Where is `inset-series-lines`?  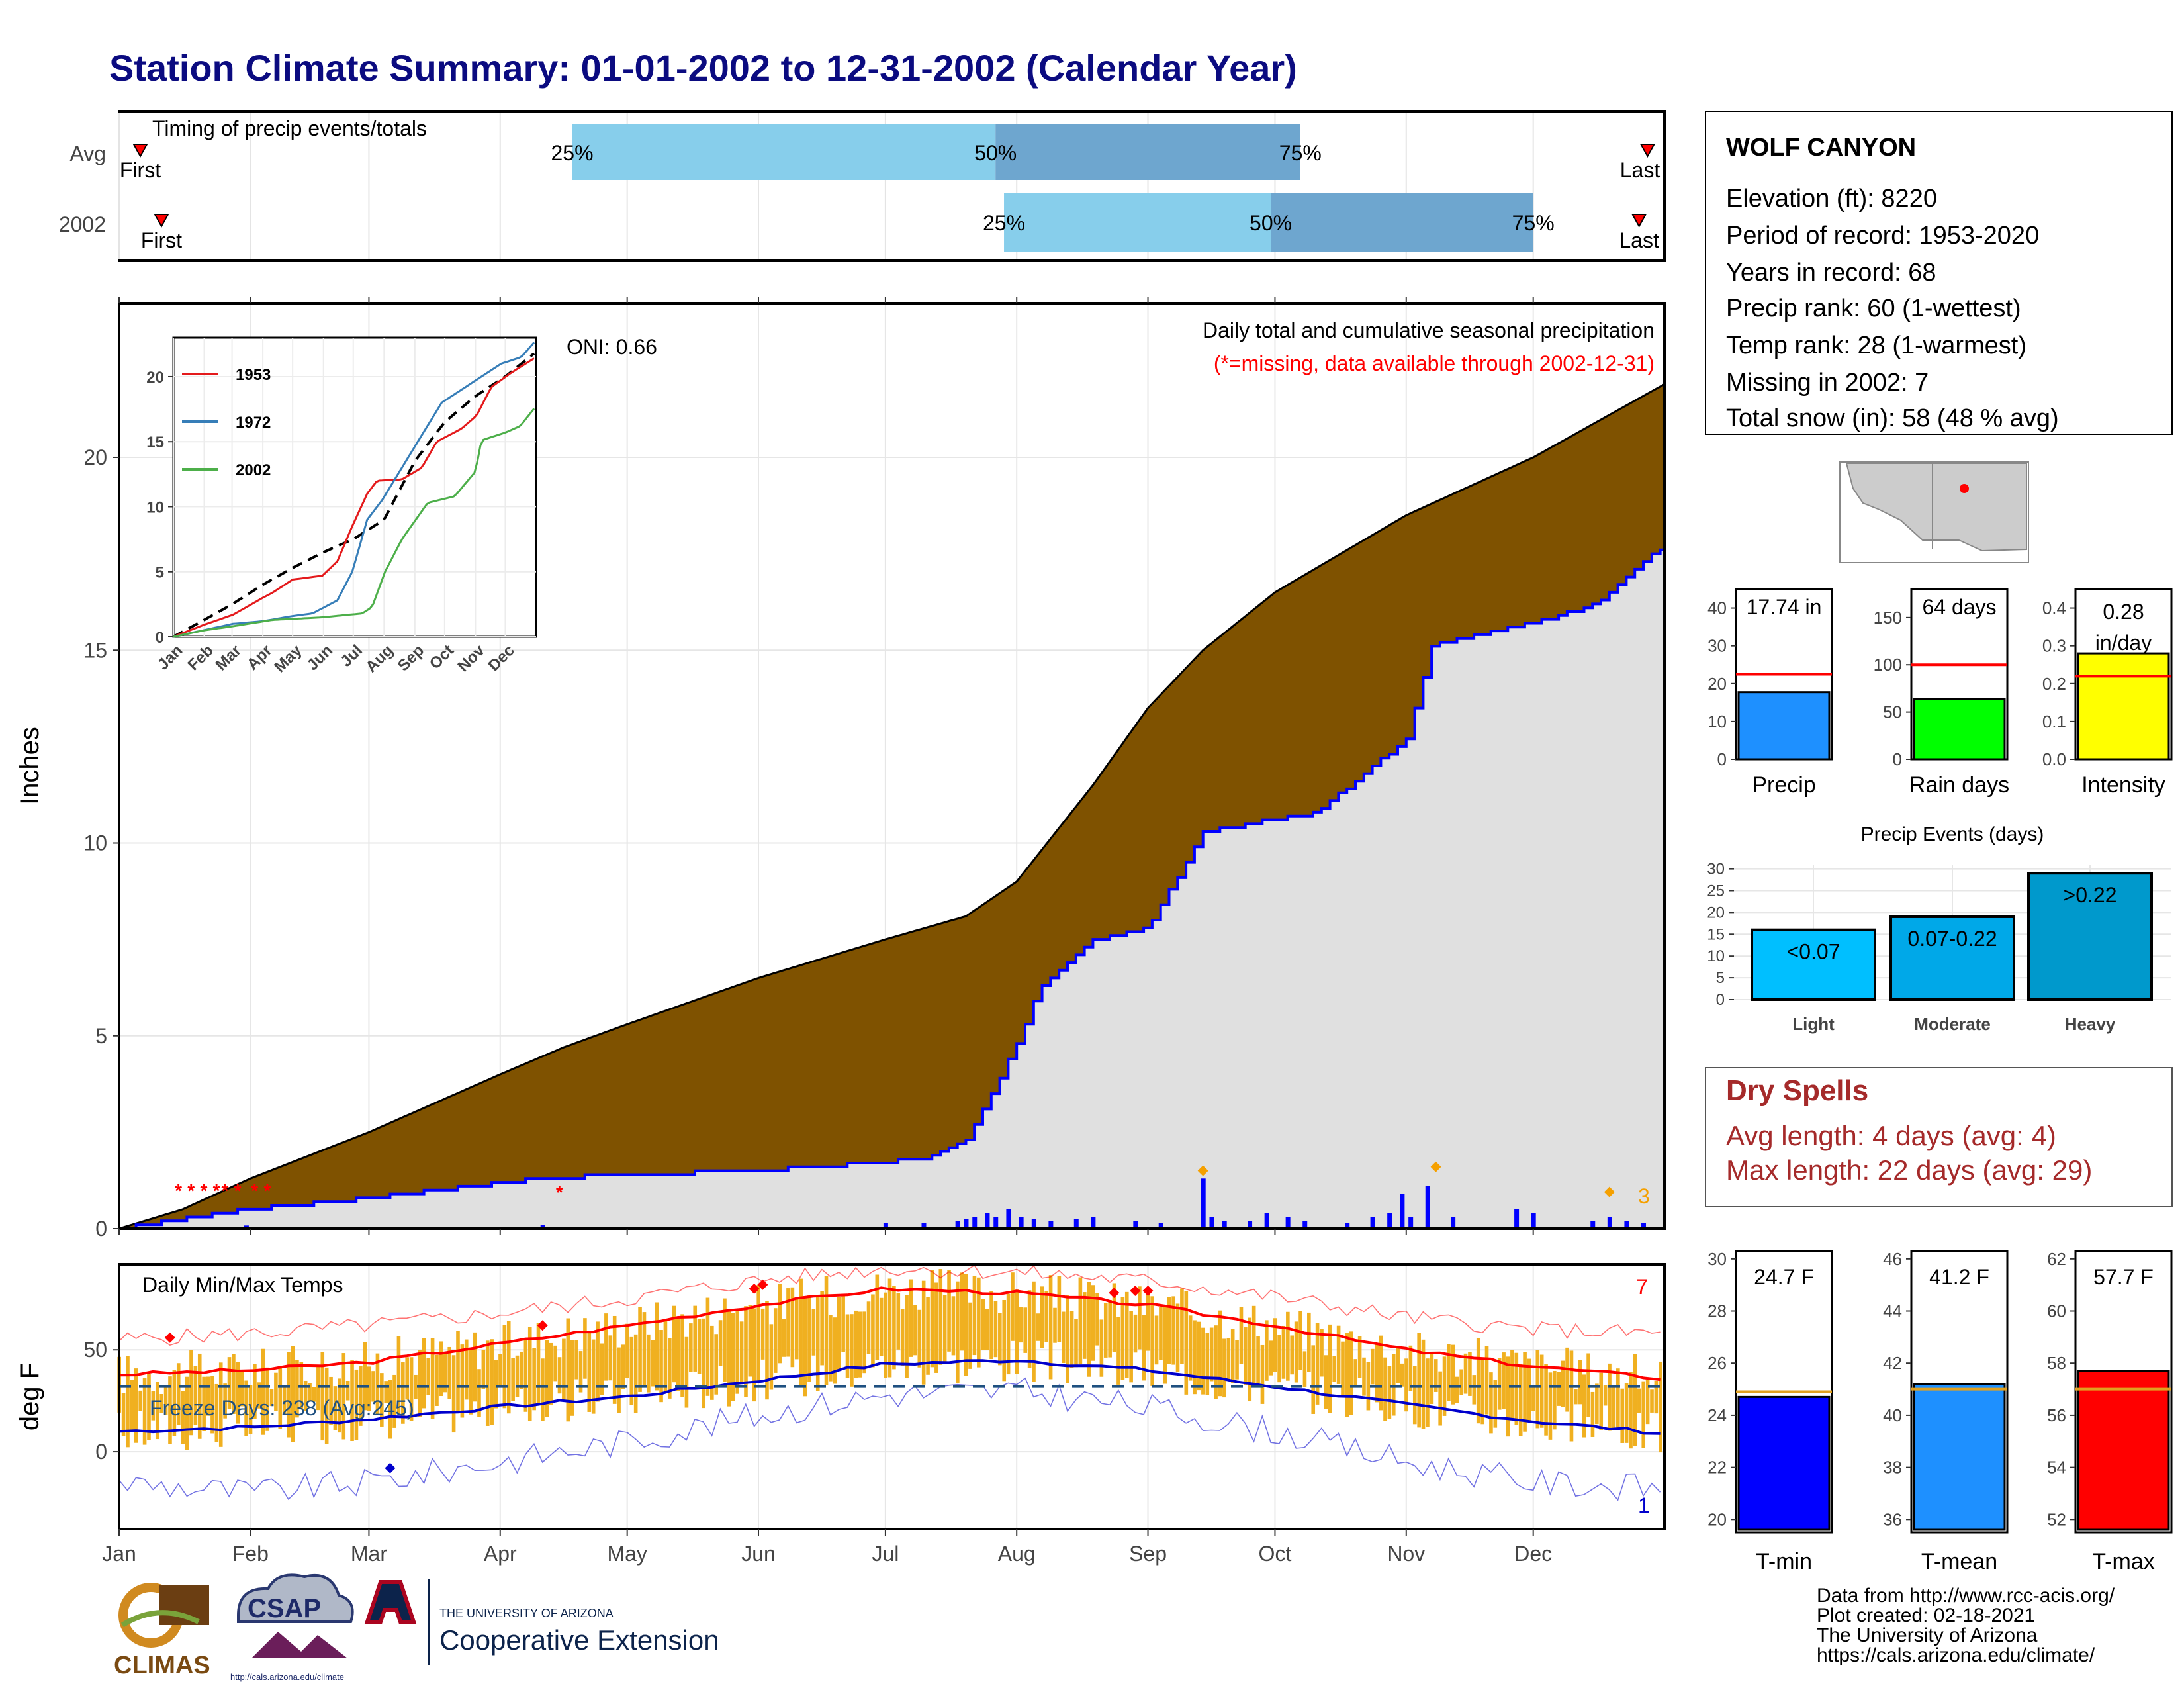 inset-series-lines is located at coordinates (354, 490).